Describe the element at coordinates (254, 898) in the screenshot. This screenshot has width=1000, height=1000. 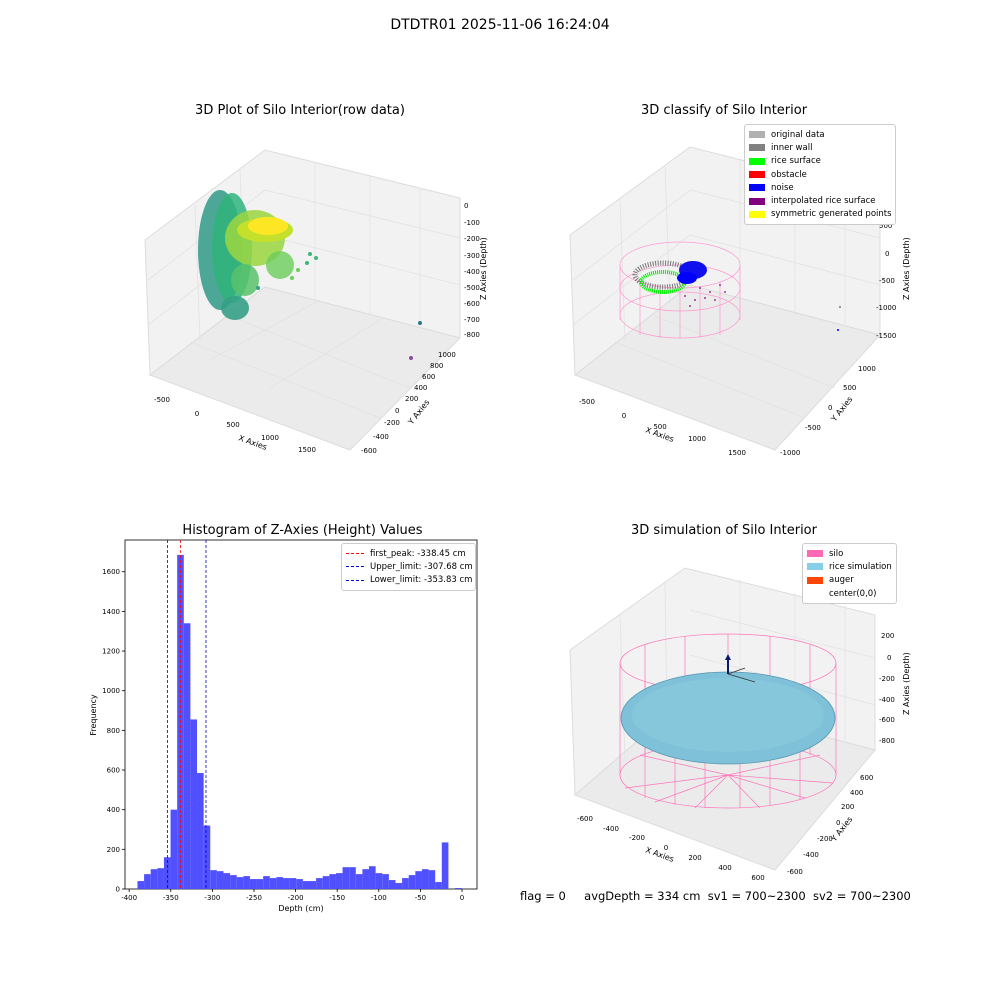
I see `x-tick-label: -250` at that location.